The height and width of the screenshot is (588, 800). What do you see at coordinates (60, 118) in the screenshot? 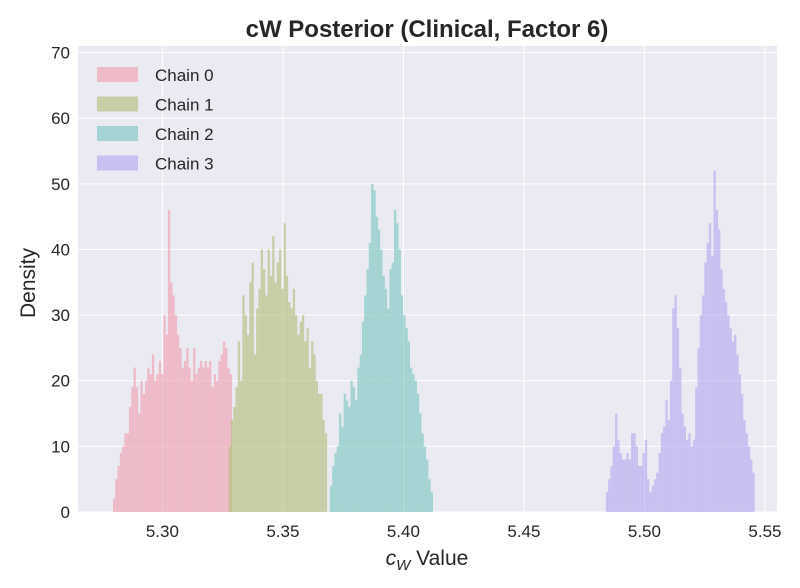
I see `y-tick-label: 60` at bounding box center [60, 118].